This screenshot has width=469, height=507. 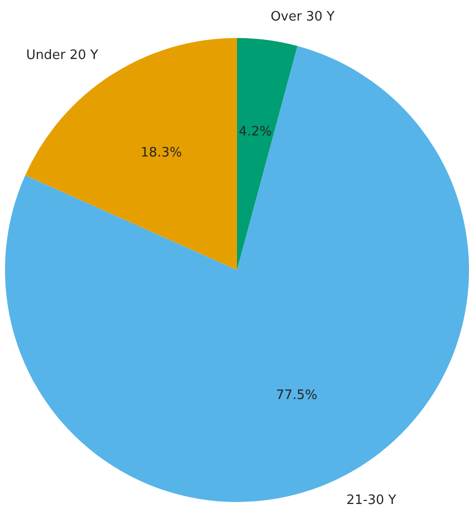 I want to click on slice-label: Under 20 Y, so click(x=62, y=56).